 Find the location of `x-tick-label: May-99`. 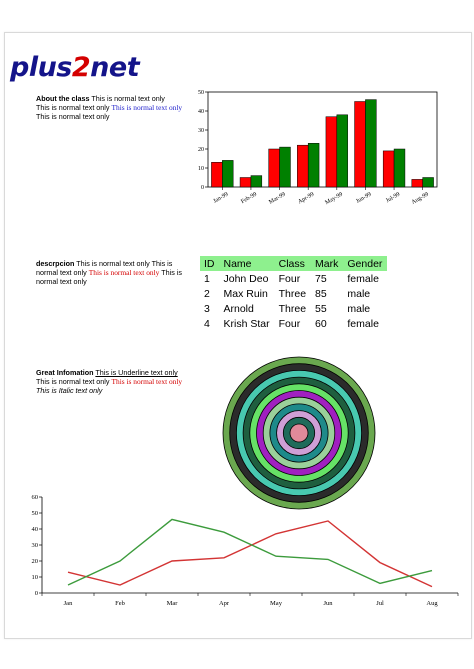

x-tick-label: May-99 is located at coordinates (333, 199).